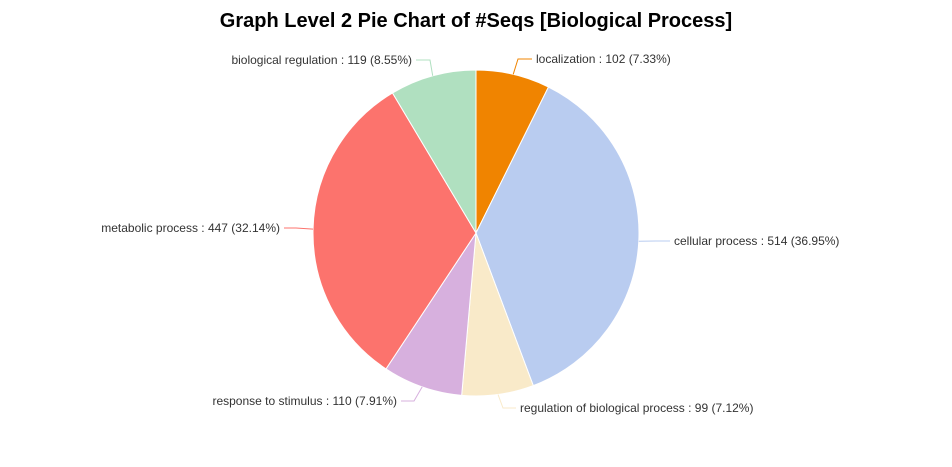 The width and height of the screenshot is (952, 467). I want to click on pie-slice-metabolic-process, so click(394, 231).